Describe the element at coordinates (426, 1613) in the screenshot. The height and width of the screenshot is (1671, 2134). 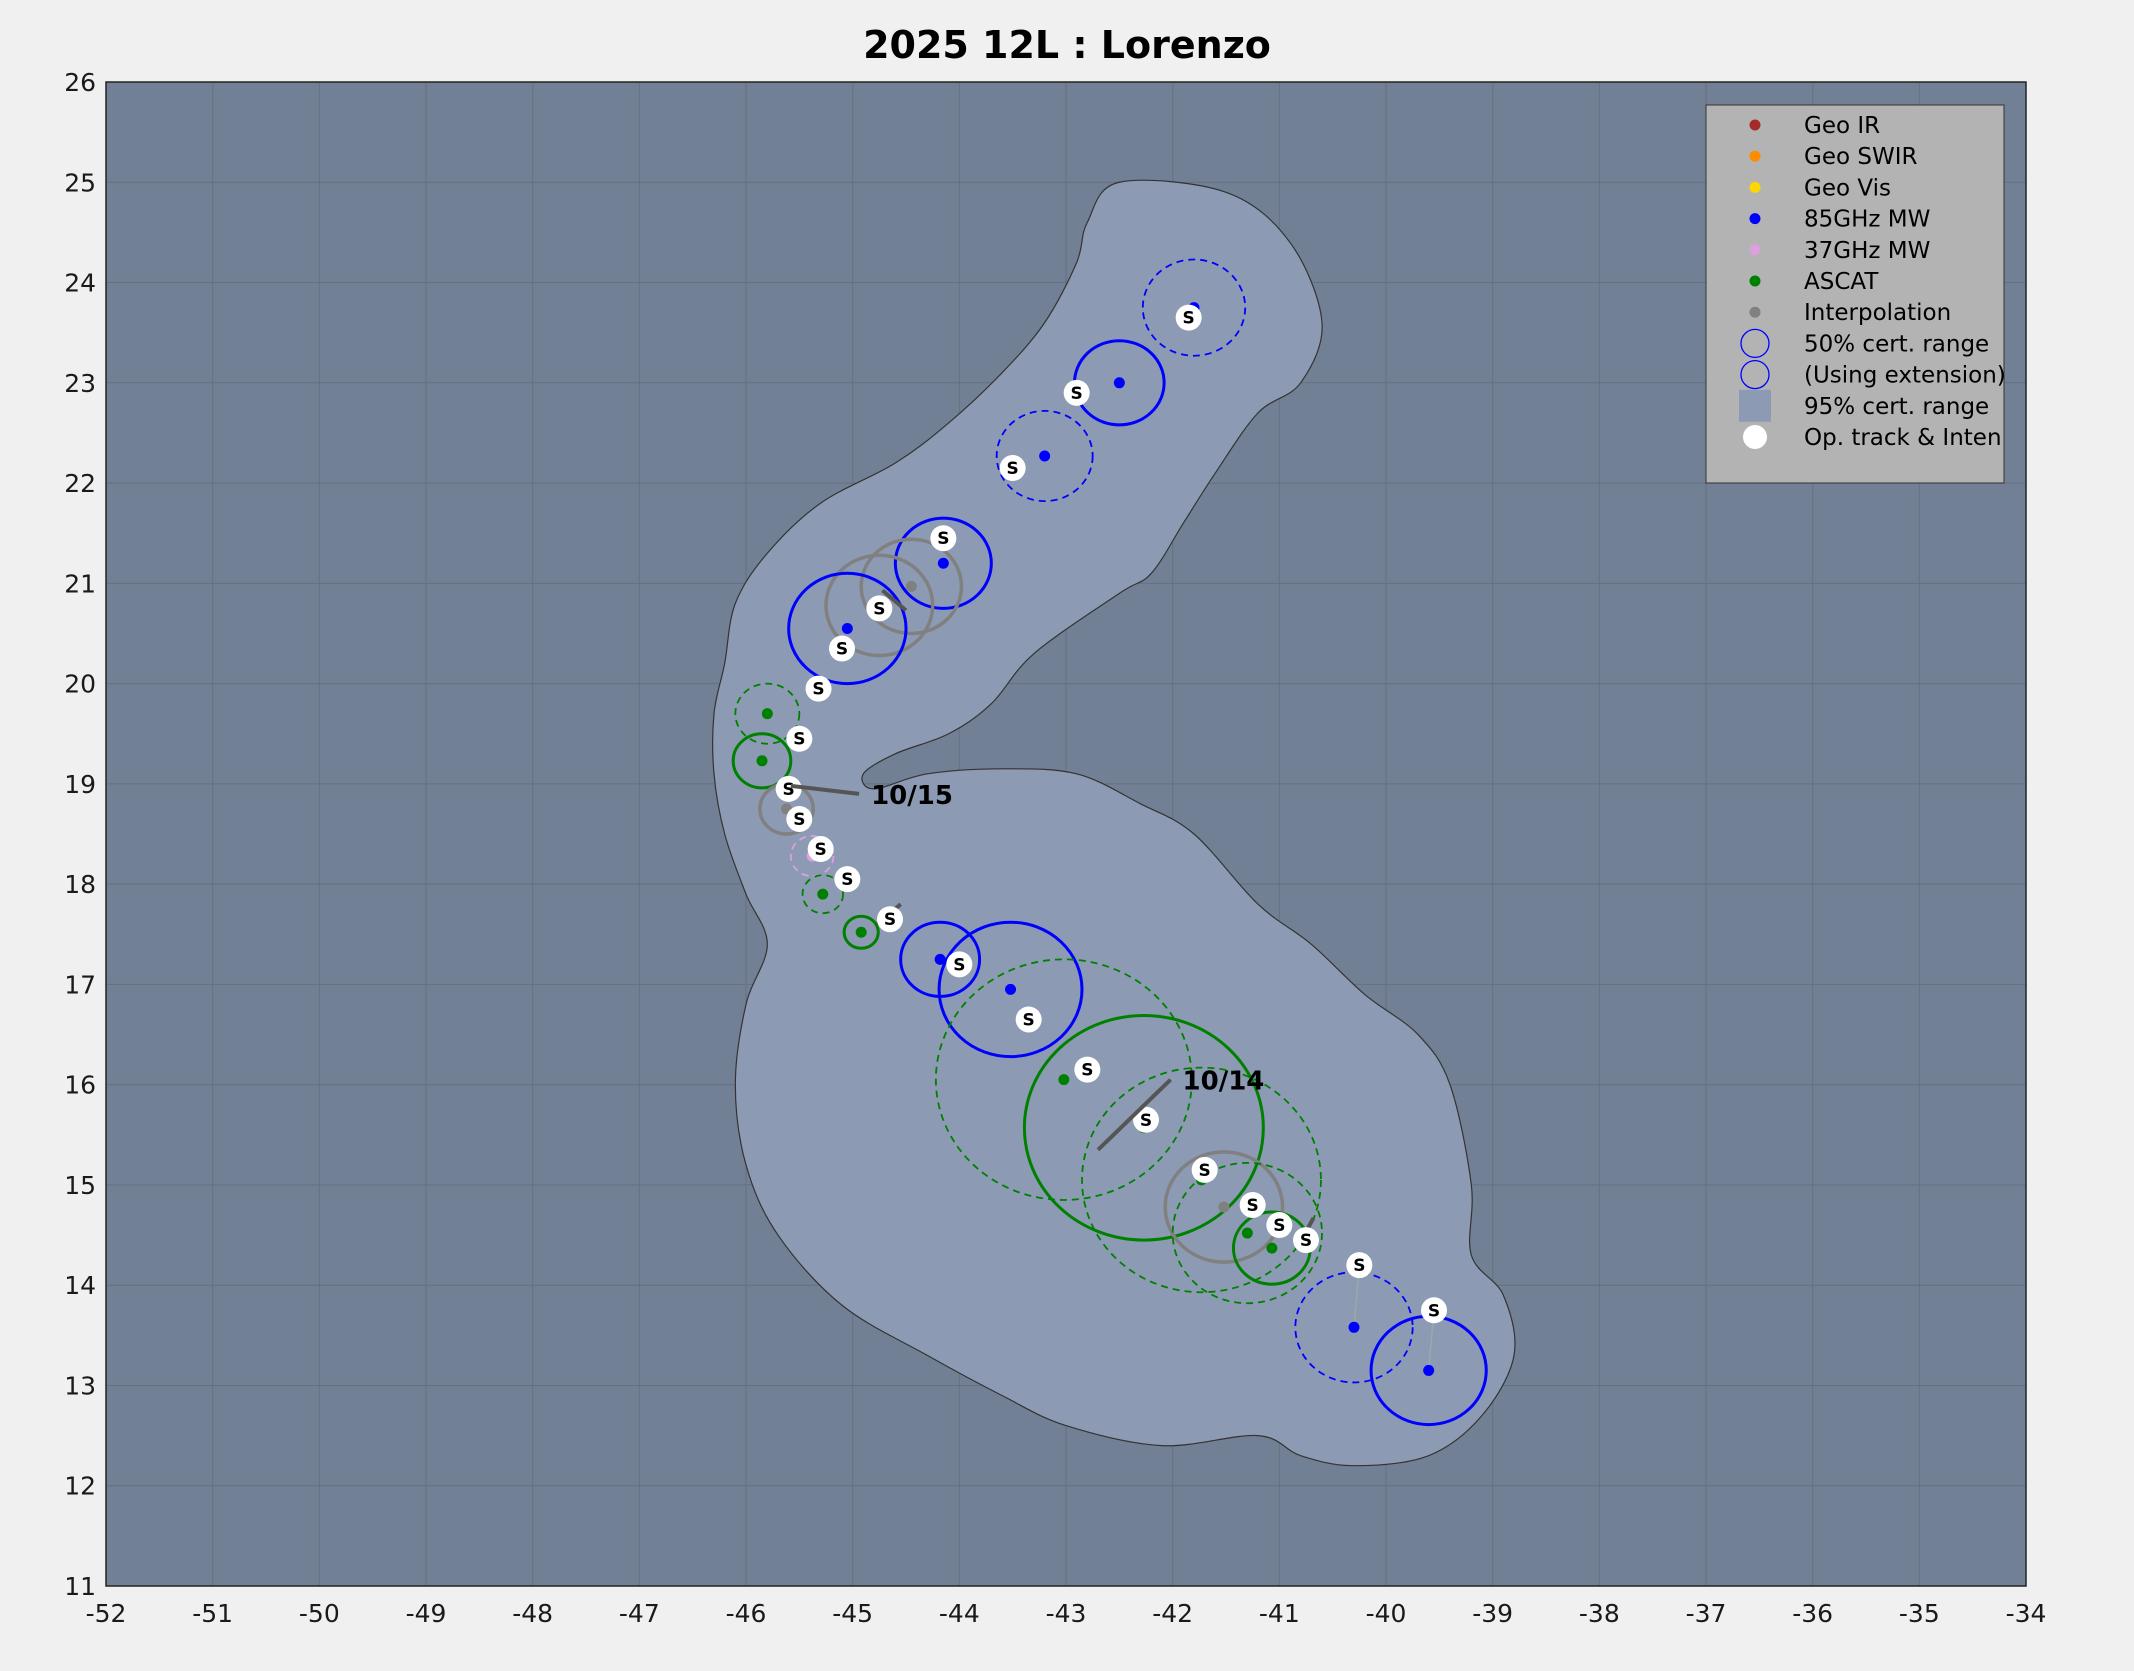
I see `x-tick-label: -49` at that location.